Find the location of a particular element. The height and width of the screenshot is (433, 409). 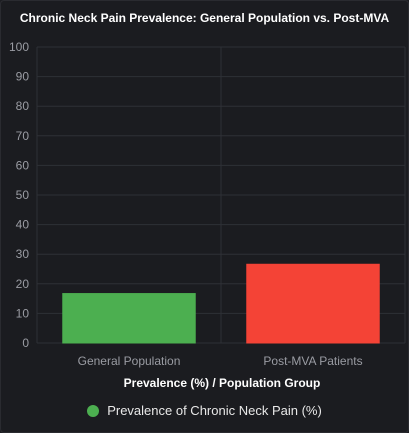

y-tick-label: 0 is located at coordinates (25, 343).